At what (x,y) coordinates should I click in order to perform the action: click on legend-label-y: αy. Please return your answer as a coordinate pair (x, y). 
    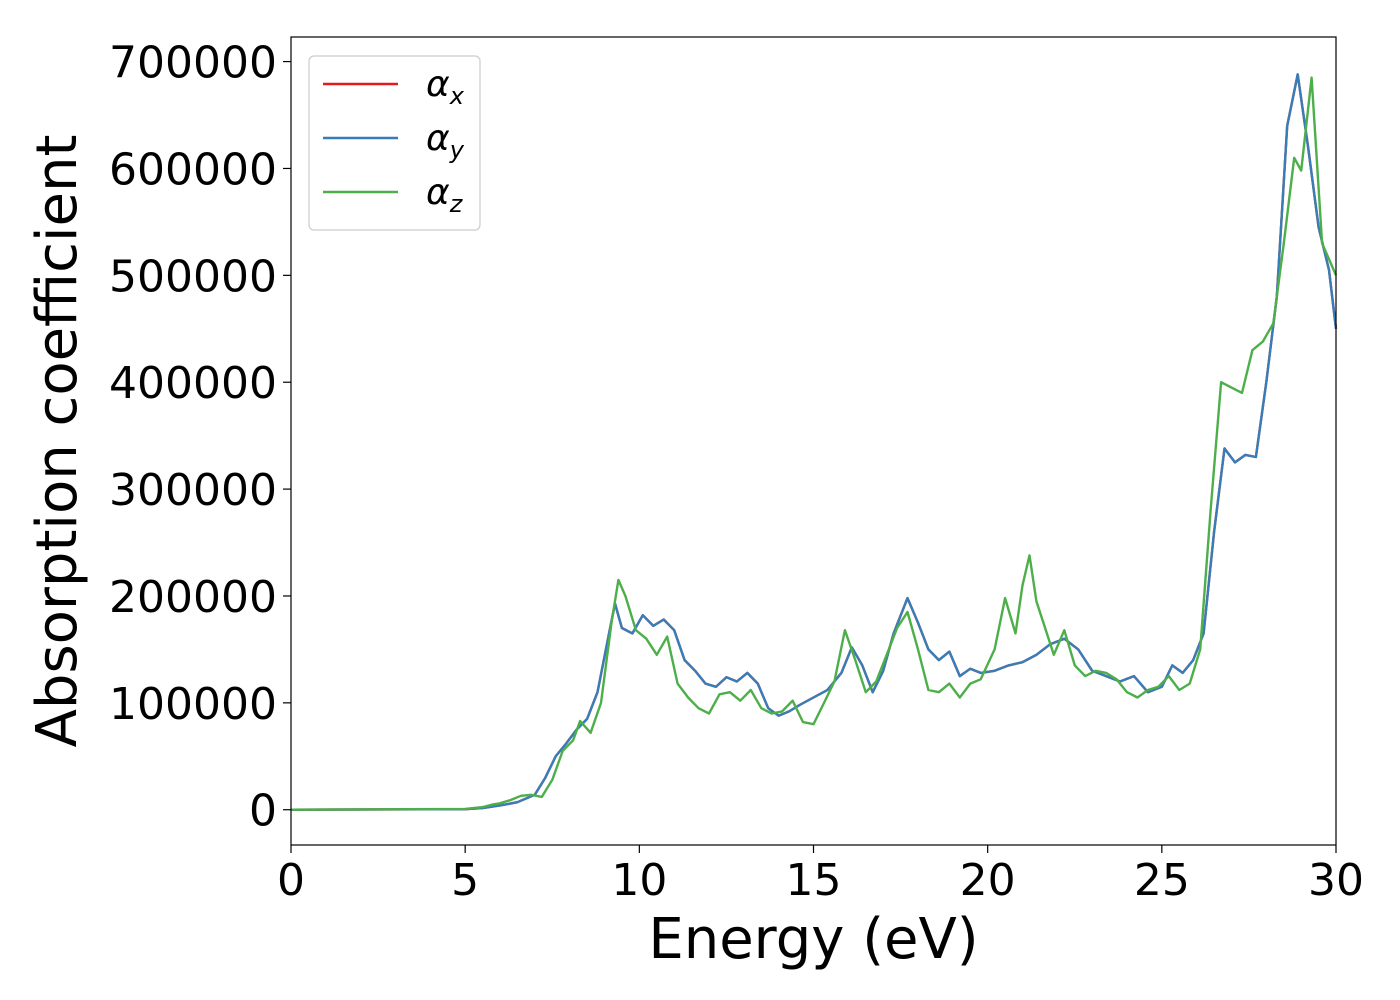
    Looking at the image, I should click on (445, 141).